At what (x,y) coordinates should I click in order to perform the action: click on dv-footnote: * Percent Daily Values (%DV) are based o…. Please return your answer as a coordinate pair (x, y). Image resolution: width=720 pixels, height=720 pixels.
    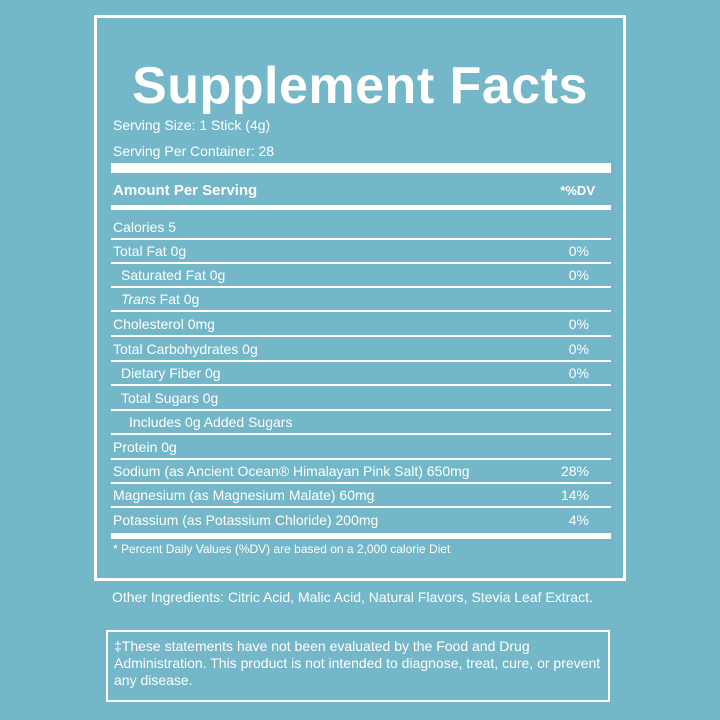
    Looking at the image, I should click on (282, 549).